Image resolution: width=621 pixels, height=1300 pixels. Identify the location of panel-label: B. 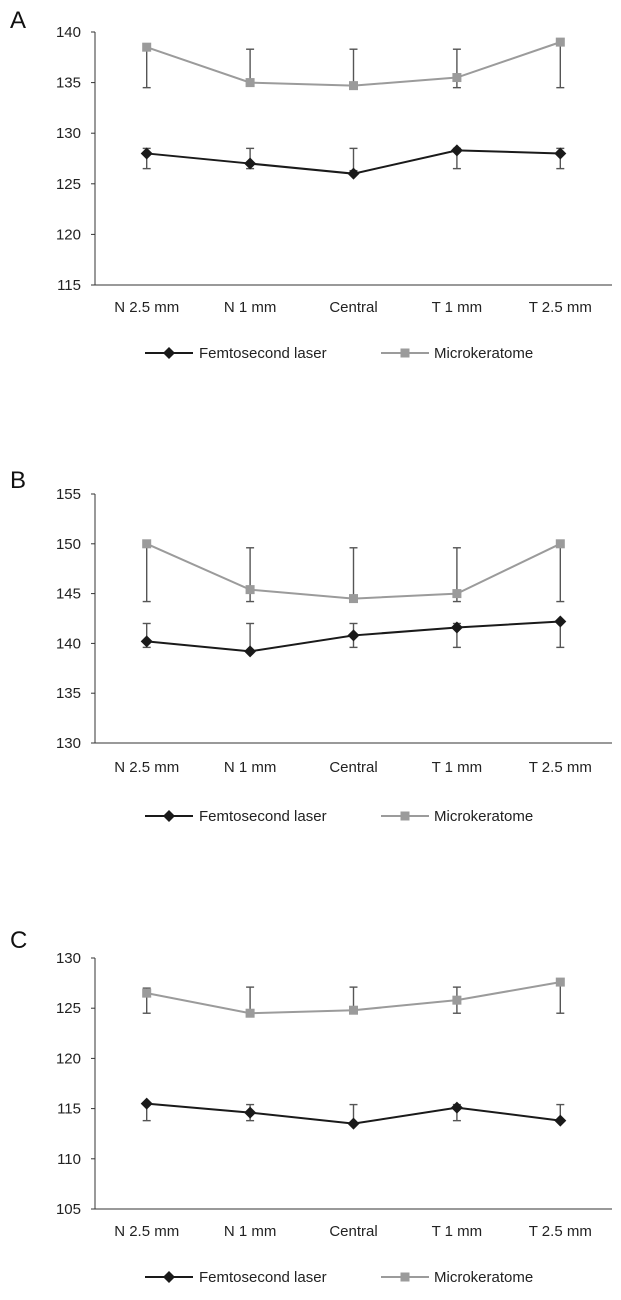
(18, 480).